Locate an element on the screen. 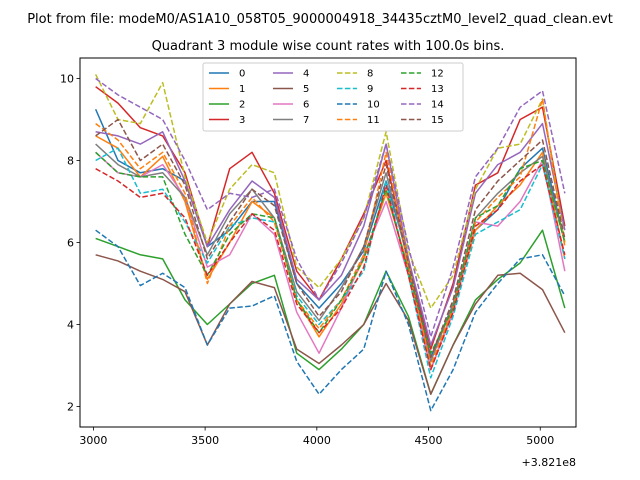 The width and height of the screenshot is (640, 480). x-tick-label: 4500 is located at coordinates (429, 440).